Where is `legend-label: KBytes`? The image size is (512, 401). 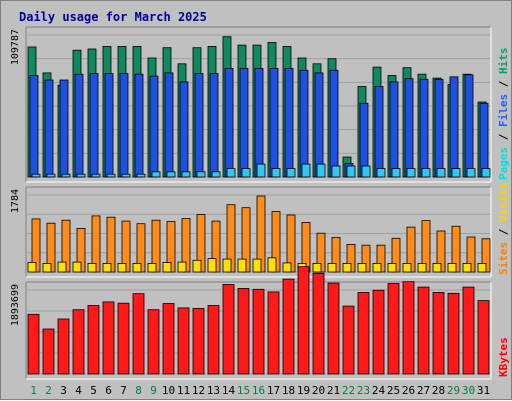 legend-label: KBytes is located at coordinates (503, 357).